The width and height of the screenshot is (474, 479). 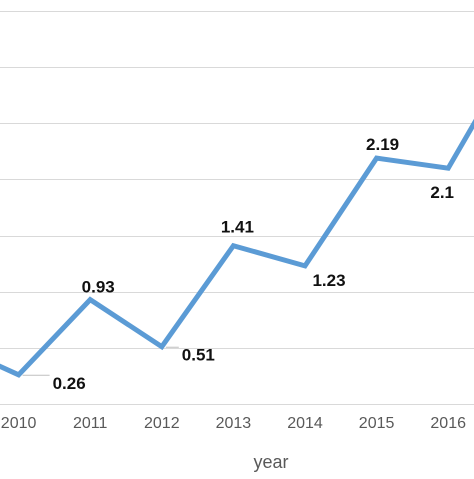 What do you see at coordinates (237, 227) in the screenshot?
I see `data-label: 1.41` at bounding box center [237, 227].